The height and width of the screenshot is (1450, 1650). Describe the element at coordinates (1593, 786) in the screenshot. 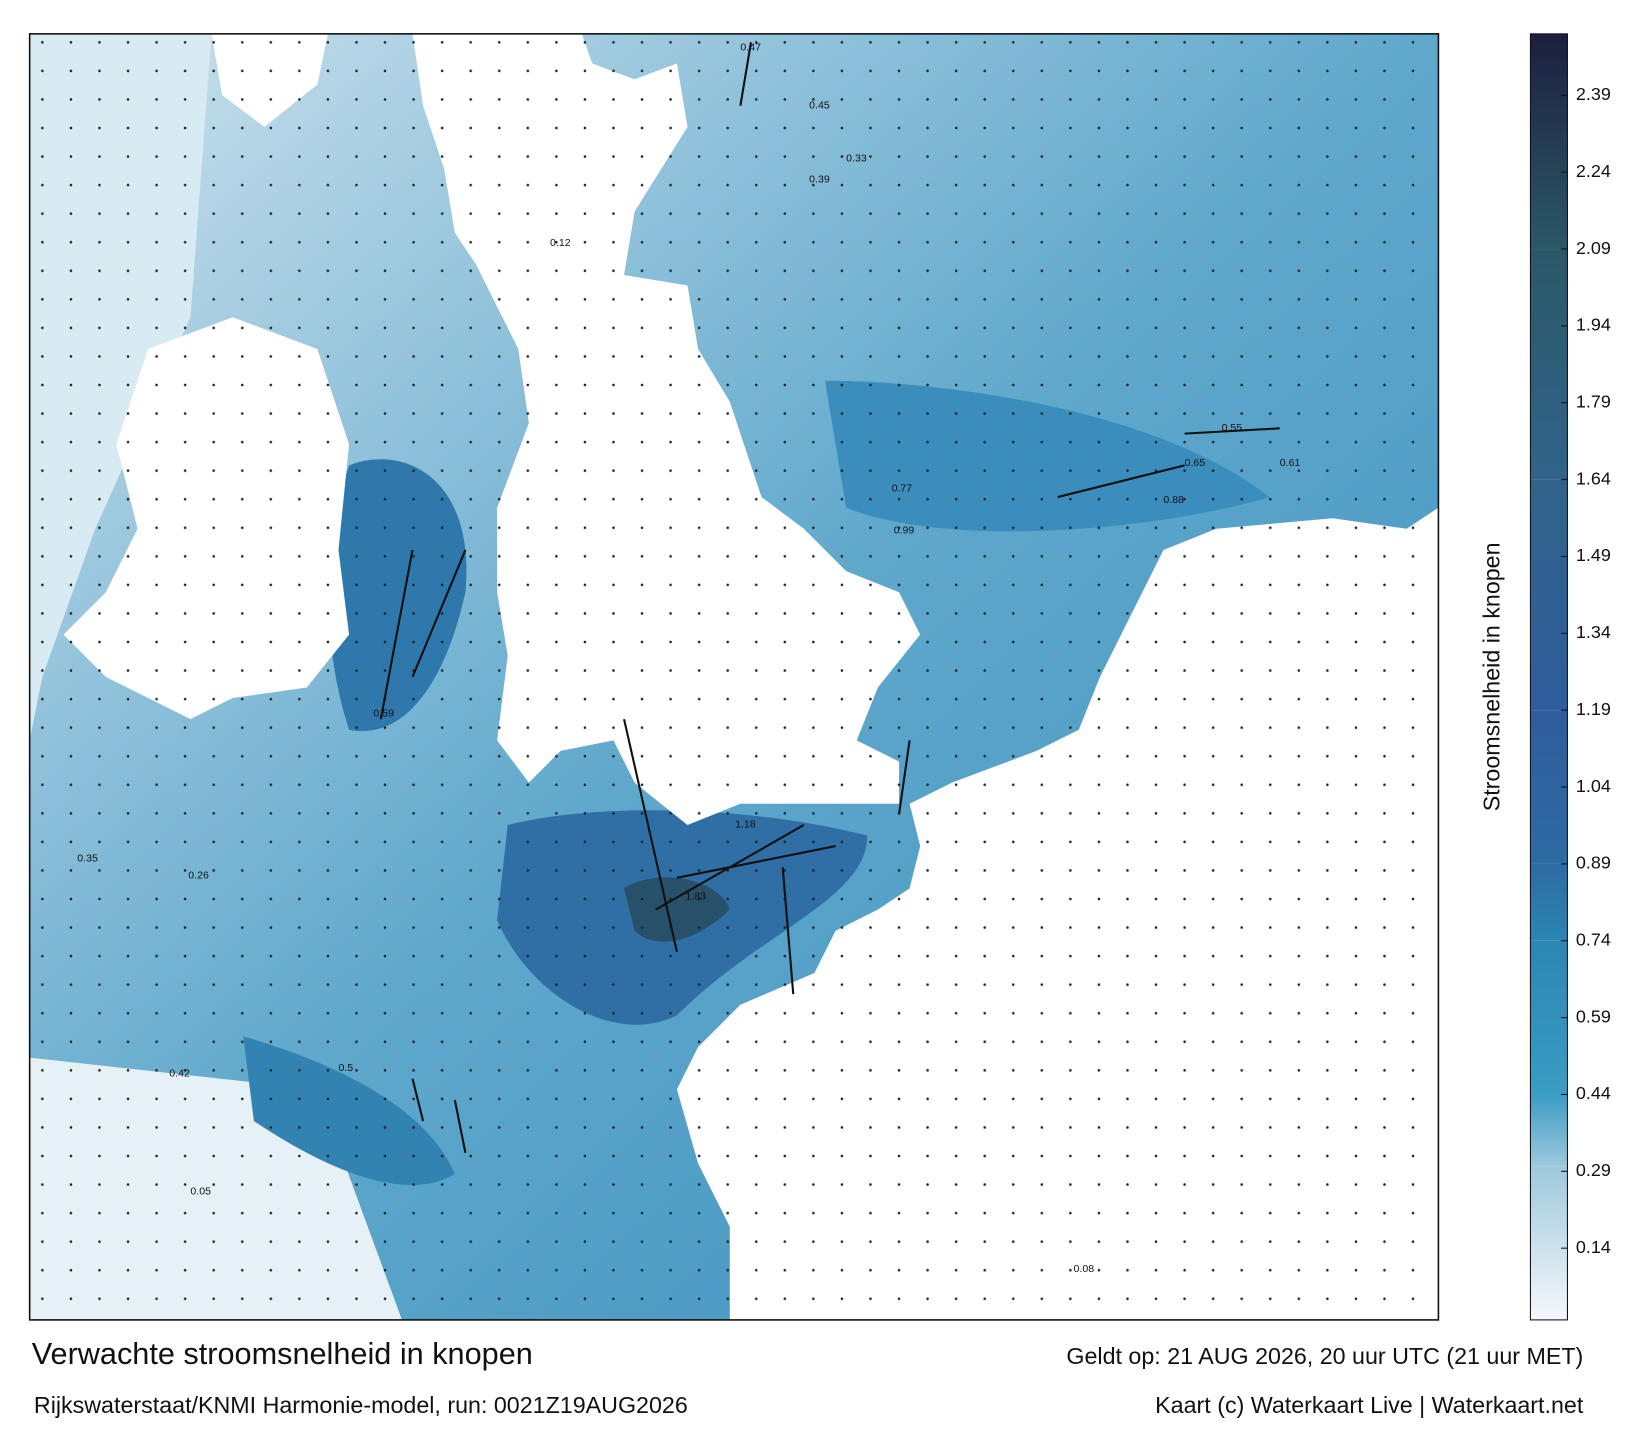

I see `colorbar-tick-label: 1.04` at that location.